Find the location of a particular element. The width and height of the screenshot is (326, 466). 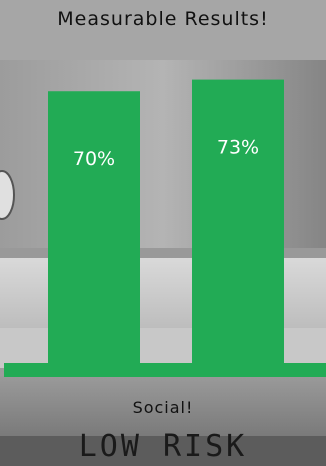

chart-baseline is located at coordinates (165, 370).